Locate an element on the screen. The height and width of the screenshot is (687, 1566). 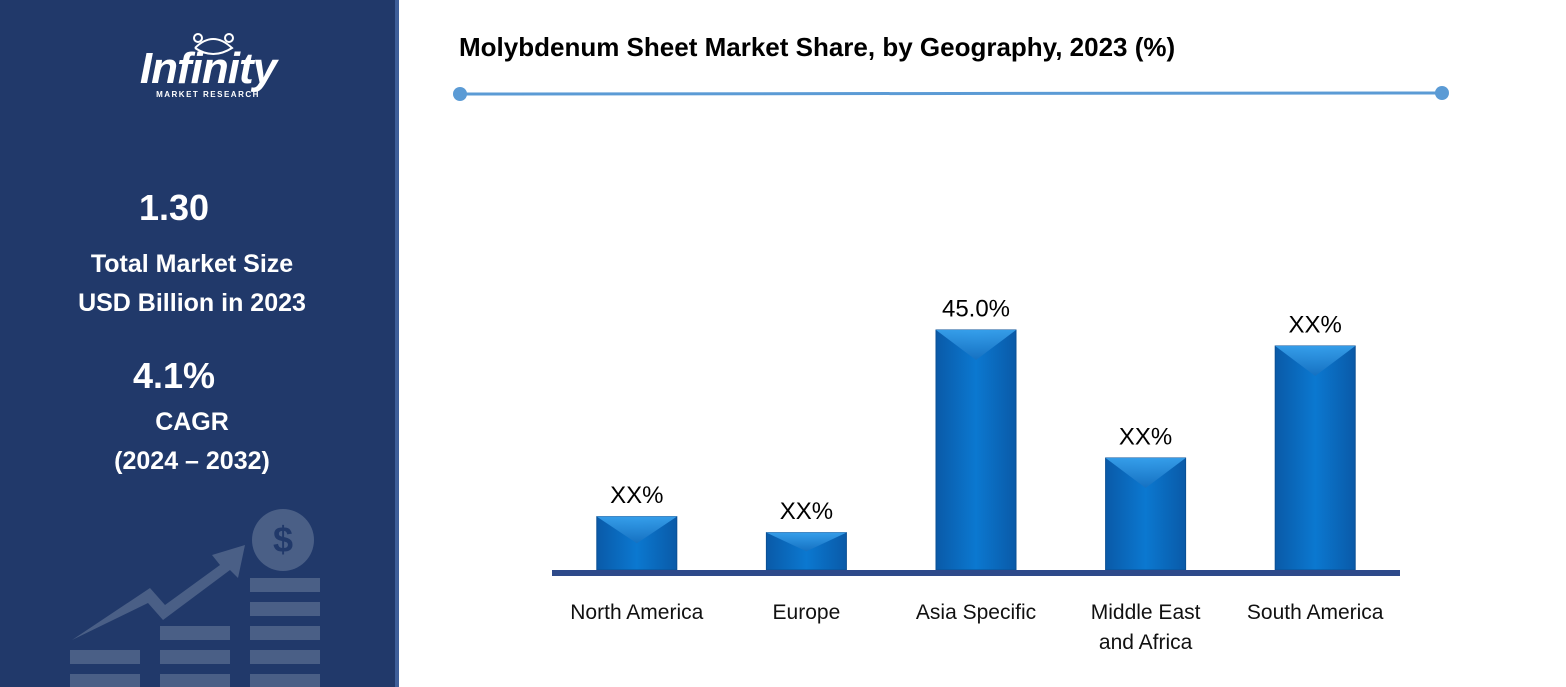
x-tick-label: Europe is located at coordinates (806, 612).